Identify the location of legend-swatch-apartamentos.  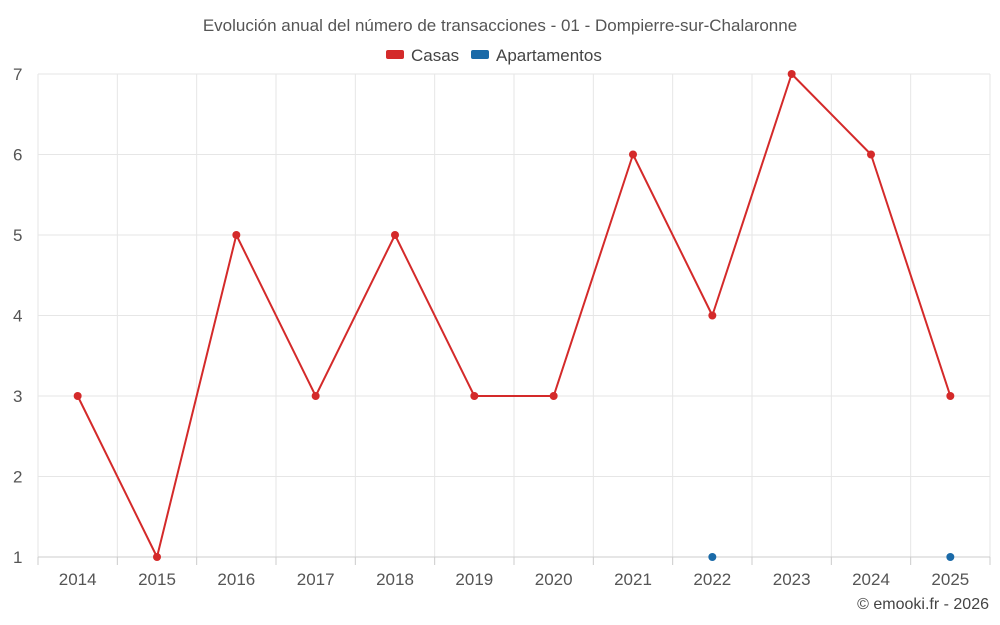
(480, 54).